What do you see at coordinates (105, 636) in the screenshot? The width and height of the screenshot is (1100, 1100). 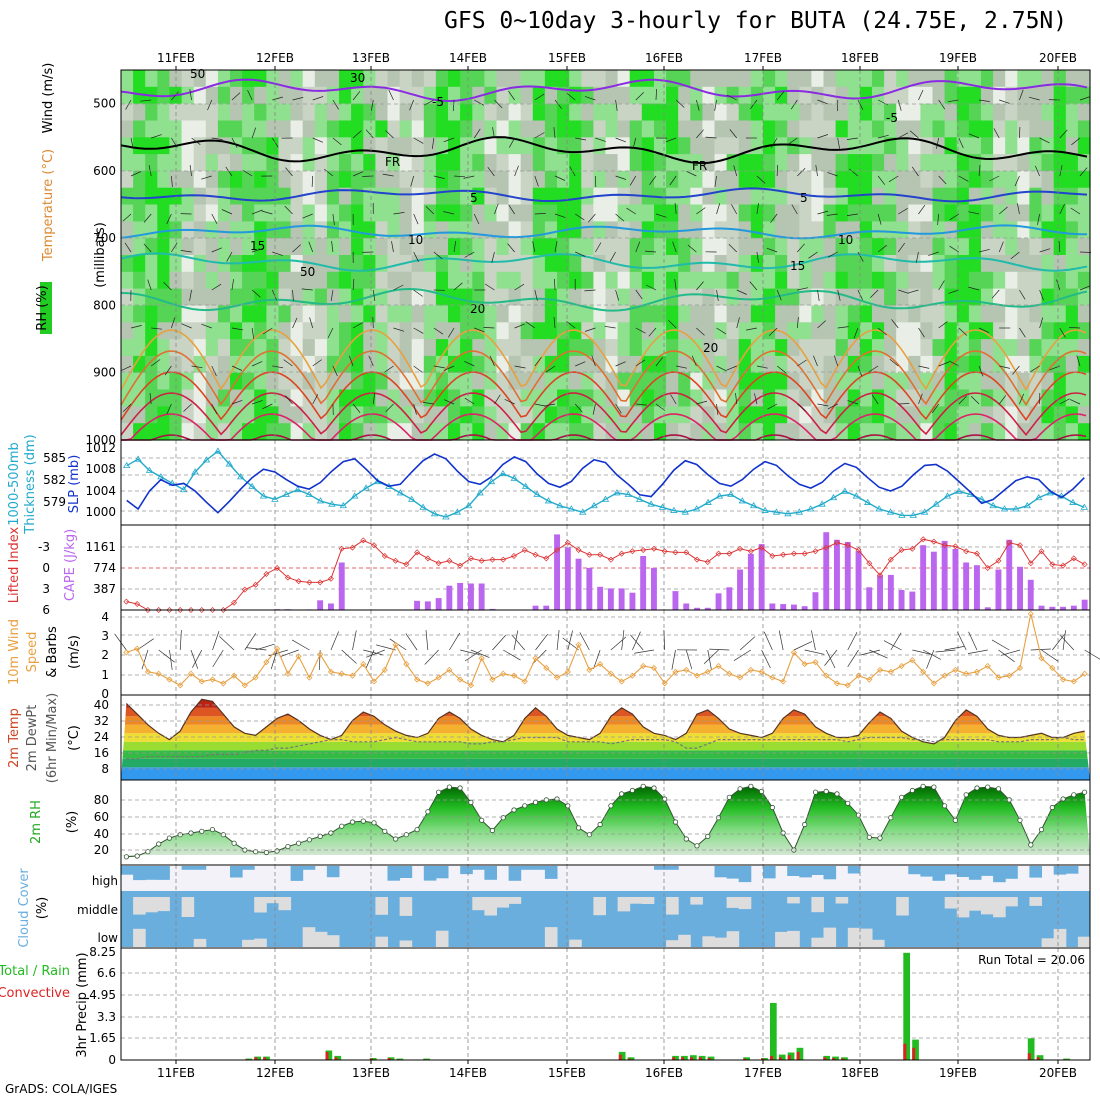 I see `wind-tick-label: 3` at bounding box center [105, 636].